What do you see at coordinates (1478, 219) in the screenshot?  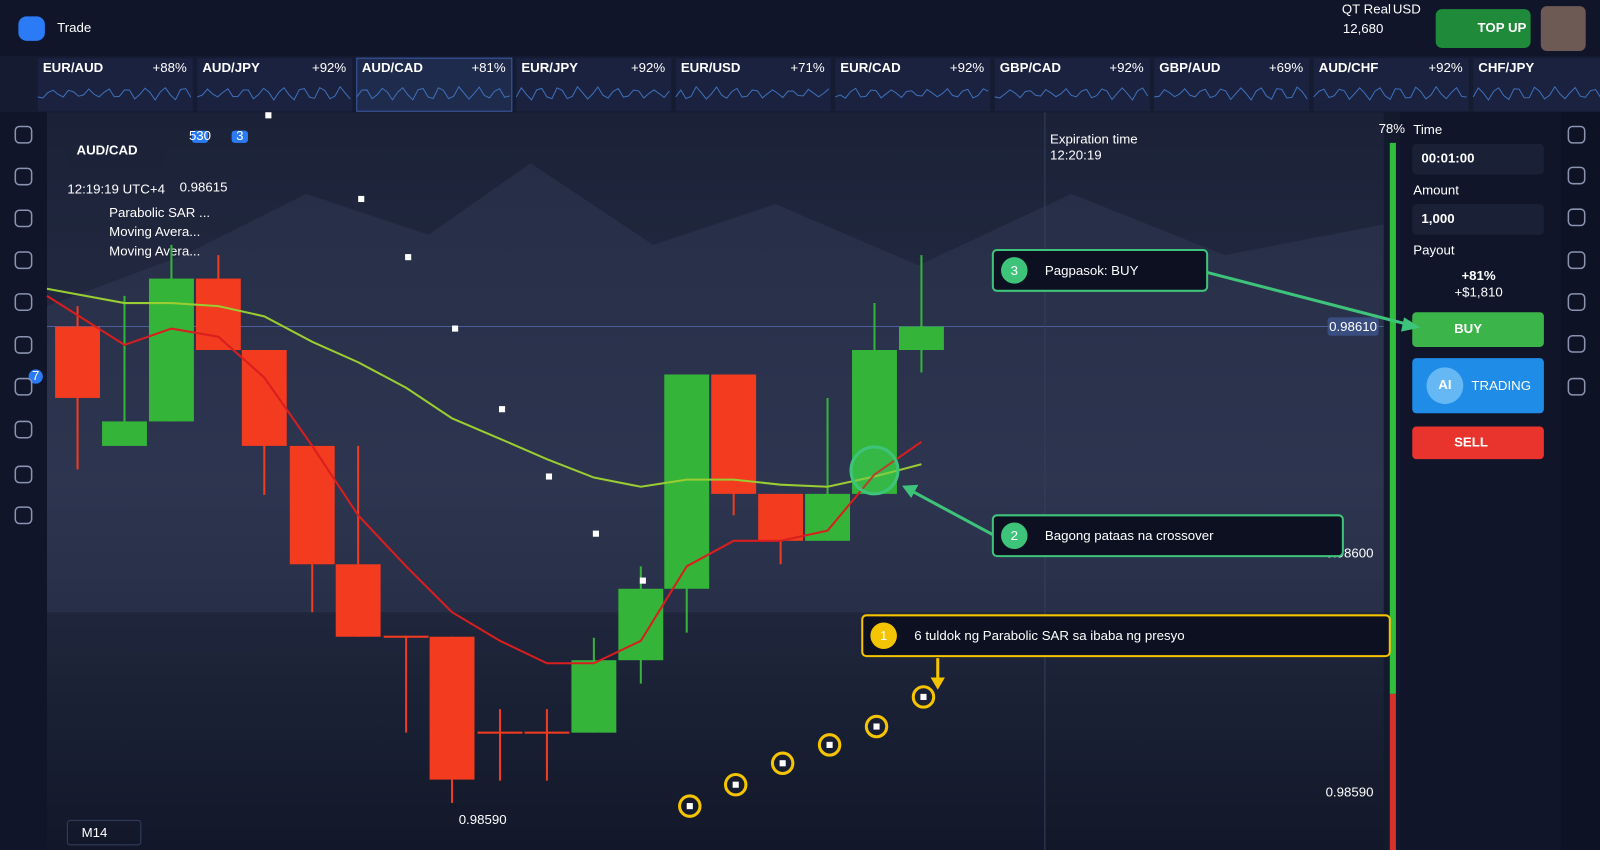 I see `amount-input` at bounding box center [1478, 219].